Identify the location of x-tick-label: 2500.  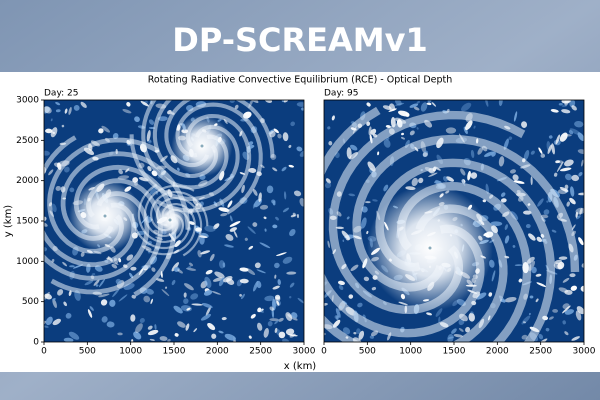
(540, 352).